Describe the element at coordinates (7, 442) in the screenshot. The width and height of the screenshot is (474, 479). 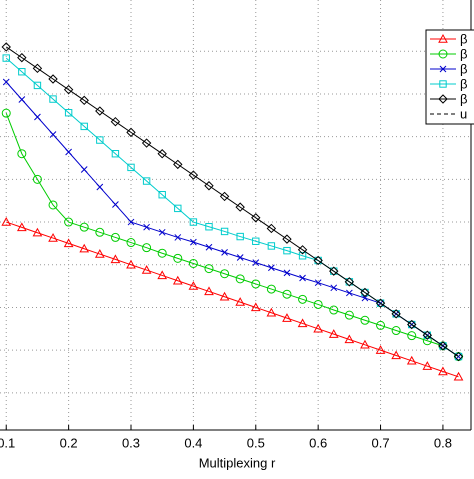
I see `x-tick-label: 0.1` at that location.